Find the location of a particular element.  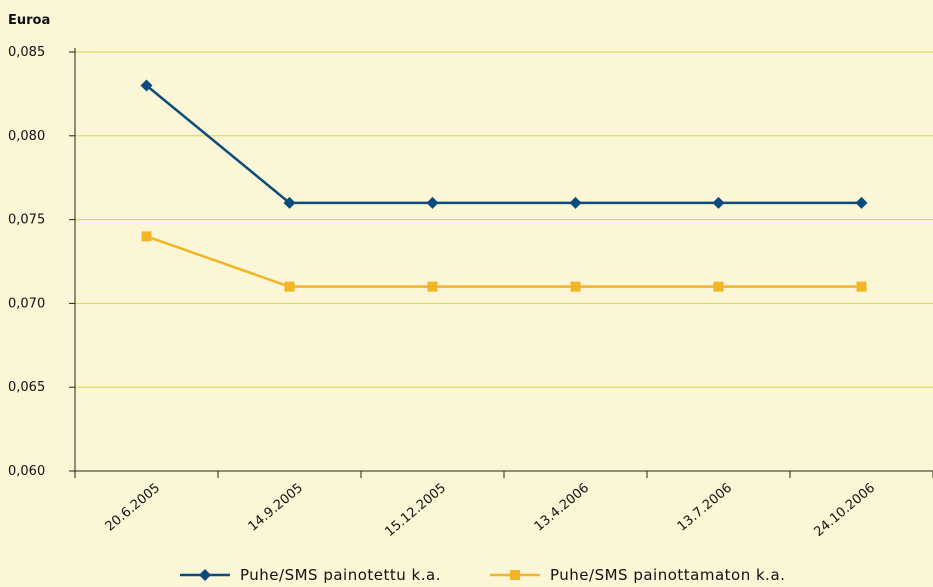

x-tick-label: 14.9.2005 is located at coordinates (276, 508).